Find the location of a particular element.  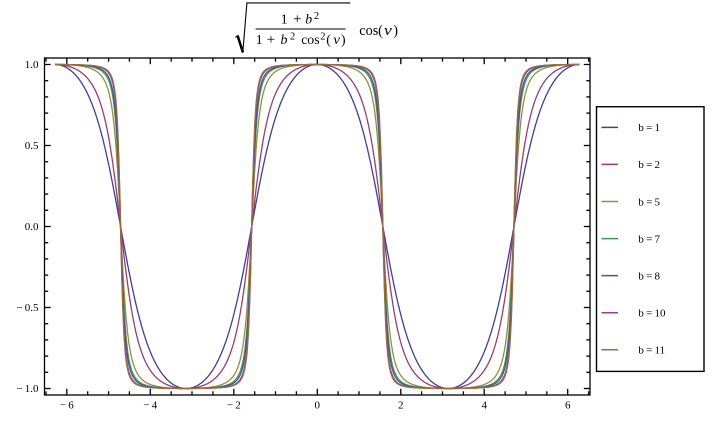

svg-text: b = 7 is located at coordinates (649, 239).